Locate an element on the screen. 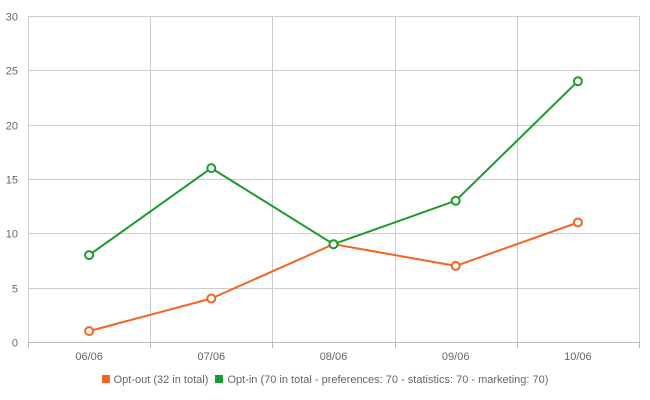 The height and width of the screenshot is (400, 650). legend-swatch-opt-in is located at coordinates (219, 379).